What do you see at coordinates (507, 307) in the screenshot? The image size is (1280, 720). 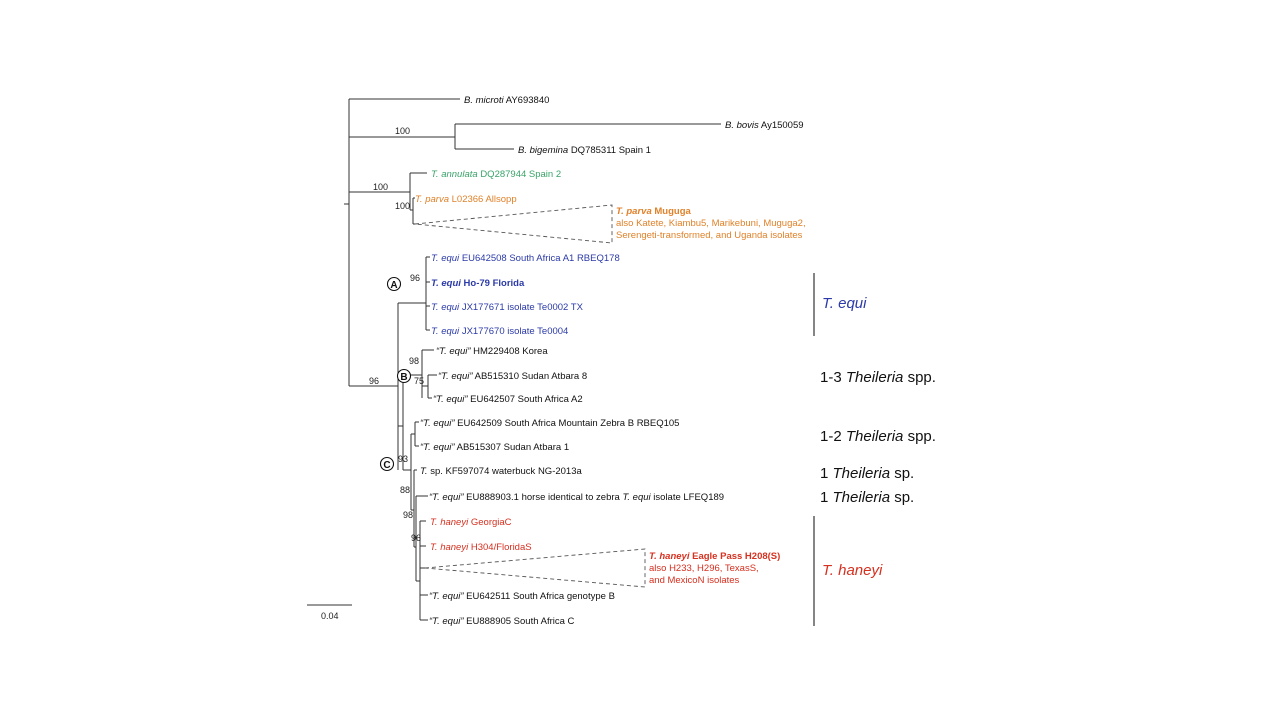 I see `leaf-equi-te0002: T. equi JX177671 isolate Te0002 TX` at bounding box center [507, 307].